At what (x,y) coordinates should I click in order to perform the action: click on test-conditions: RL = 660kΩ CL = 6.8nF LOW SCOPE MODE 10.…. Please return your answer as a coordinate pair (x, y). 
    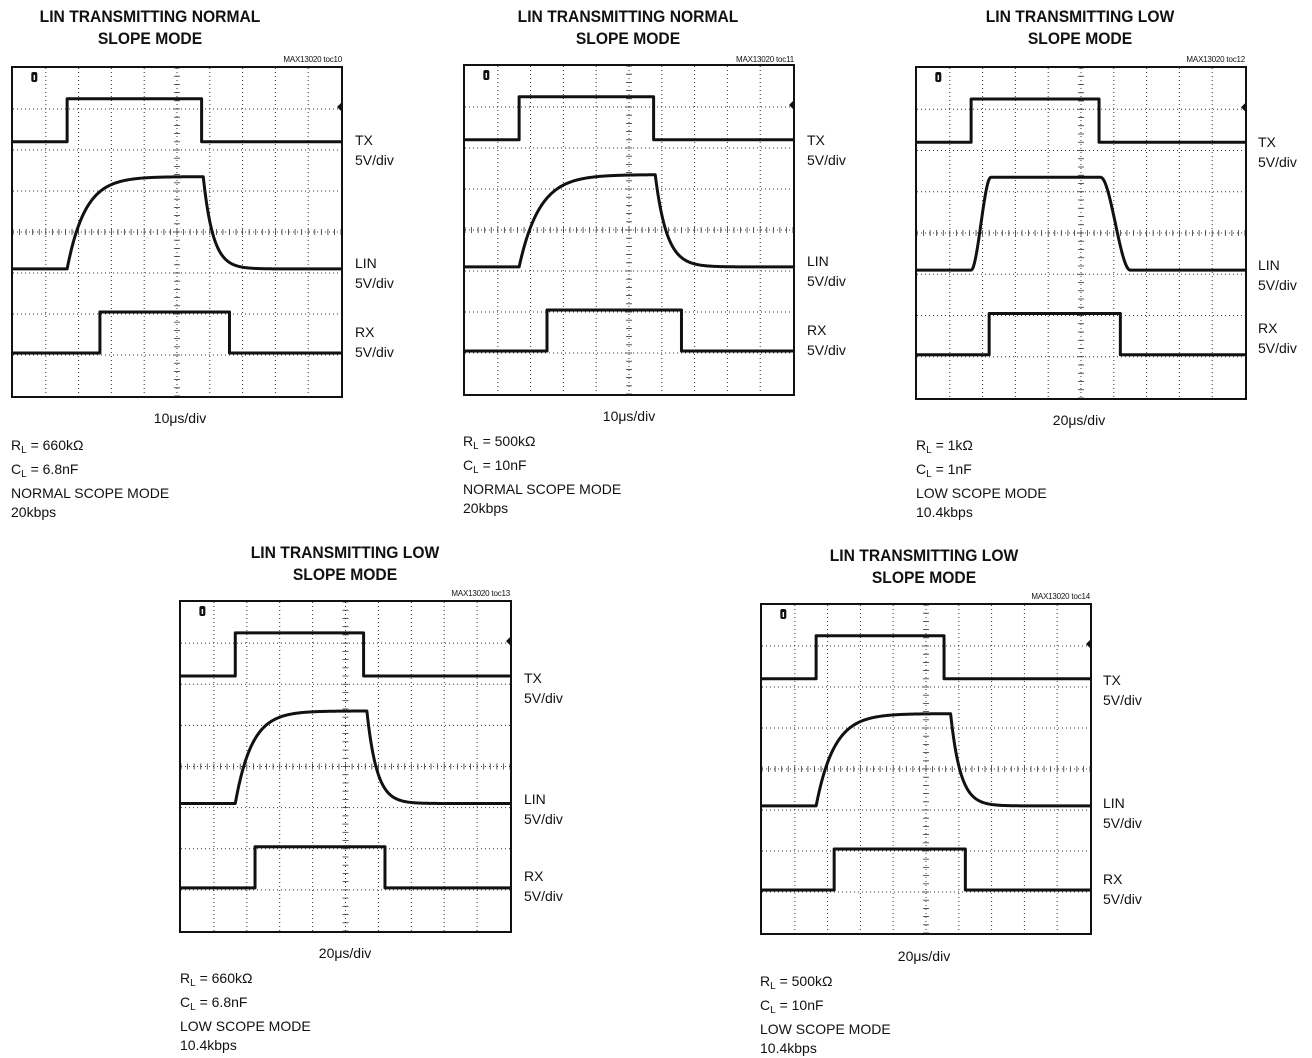
    Looking at the image, I should click on (245, 1012).